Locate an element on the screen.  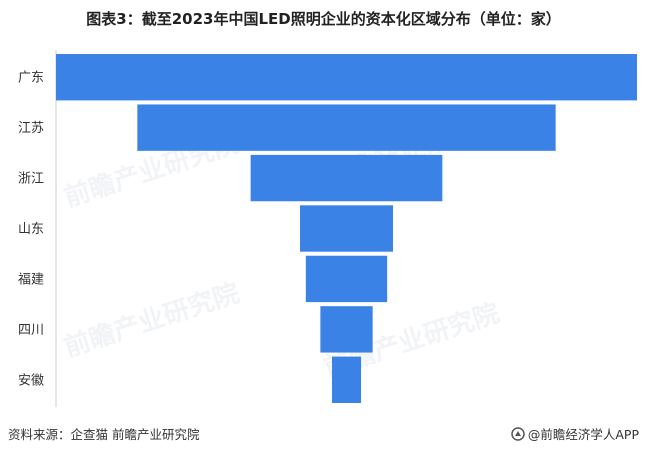
category-label-6: 安徽 is located at coordinates (31, 380).